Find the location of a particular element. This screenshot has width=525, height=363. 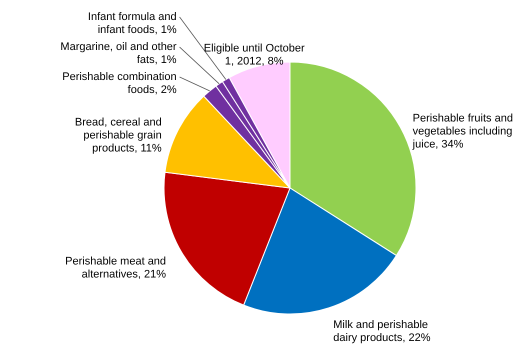

slice-label: Milk and perishable dairy products, 22% is located at coordinates (382, 331).